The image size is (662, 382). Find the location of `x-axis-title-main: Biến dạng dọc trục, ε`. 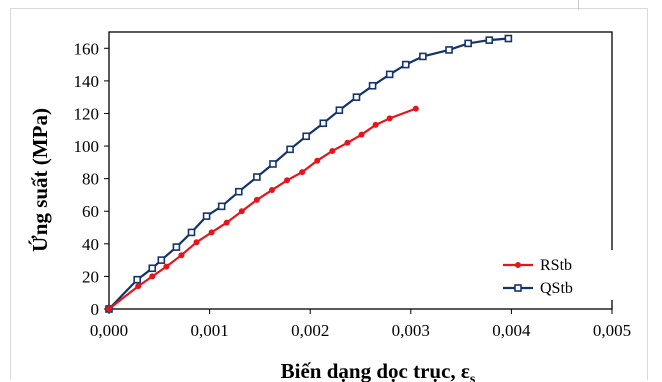

x-axis-title-main: Biến dạng dọc trục, ε is located at coordinates (375, 370).